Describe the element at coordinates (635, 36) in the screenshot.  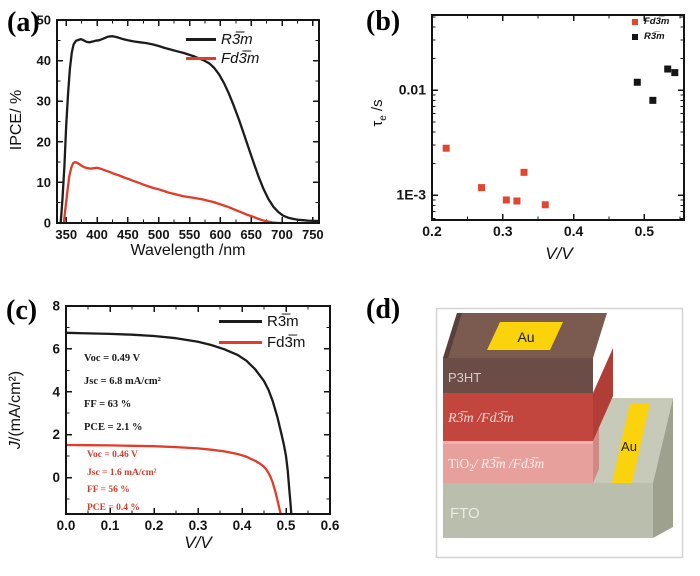
I see `legend-square-swatch` at that location.